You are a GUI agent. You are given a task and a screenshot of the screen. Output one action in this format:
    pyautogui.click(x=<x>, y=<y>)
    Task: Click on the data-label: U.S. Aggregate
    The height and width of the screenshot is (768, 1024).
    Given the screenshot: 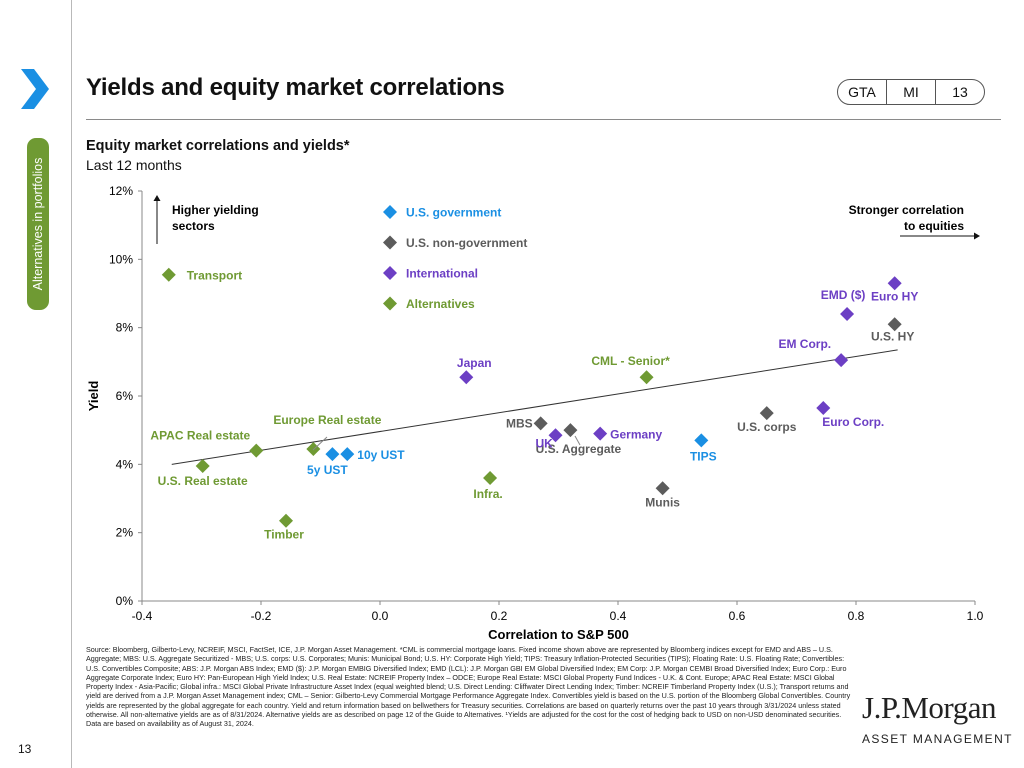 What is the action you would take?
    pyautogui.click(x=579, y=449)
    